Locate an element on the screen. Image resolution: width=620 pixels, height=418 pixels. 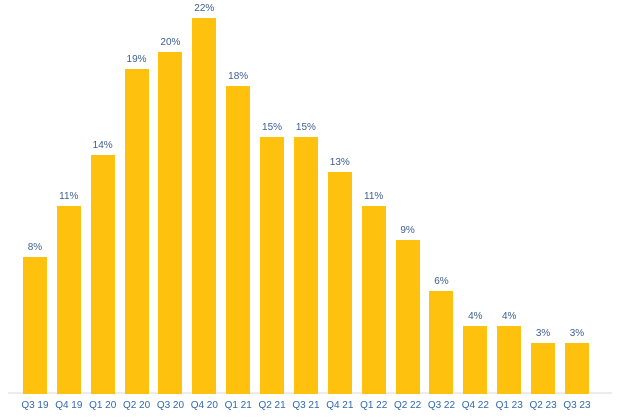
bar-column: 11% Q1 22 is located at coordinates (374, 209).